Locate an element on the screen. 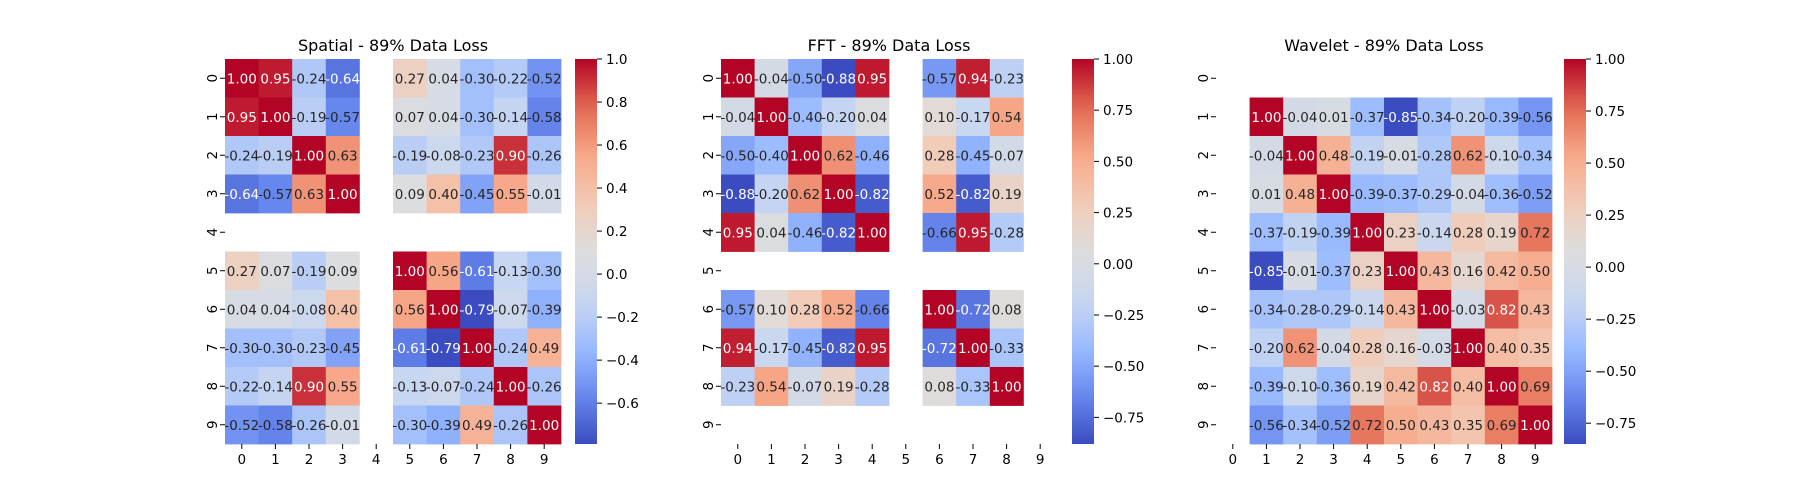 The height and width of the screenshot is (500, 1800). cell-value-label: -0.19 is located at coordinates (309, 272).